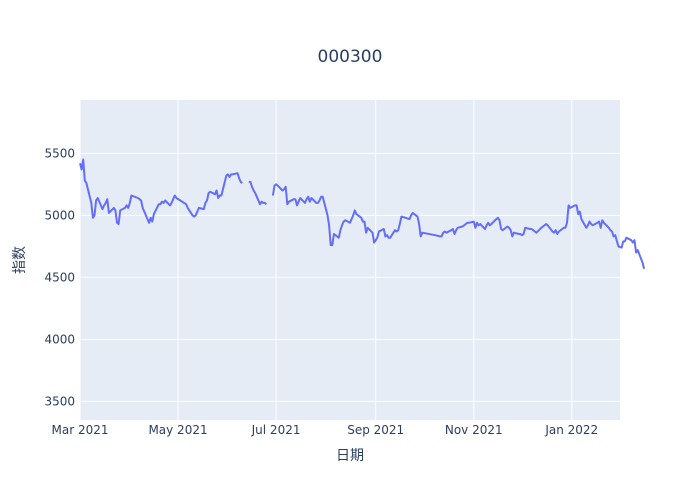 The width and height of the screenshot is (700, 500). Describe the element at coordinates (59, 215) in the screenshot. I see `y-tick-label: 5000` at that location.